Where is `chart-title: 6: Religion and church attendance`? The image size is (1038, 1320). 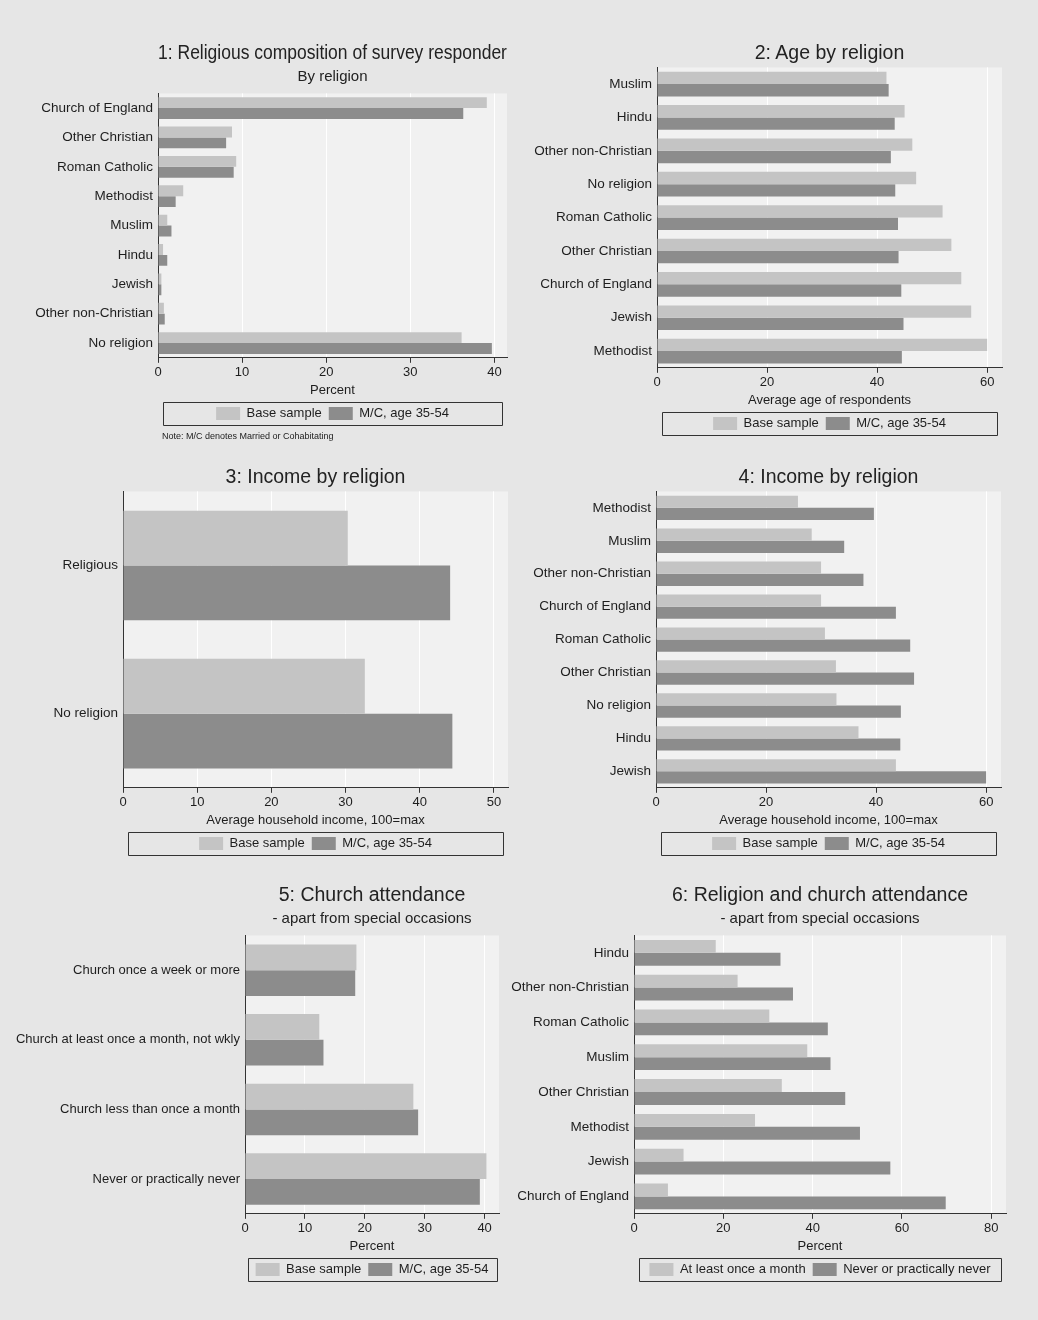 chart-title: 6: Religion and church attendance is located at coordinates (820, 894).